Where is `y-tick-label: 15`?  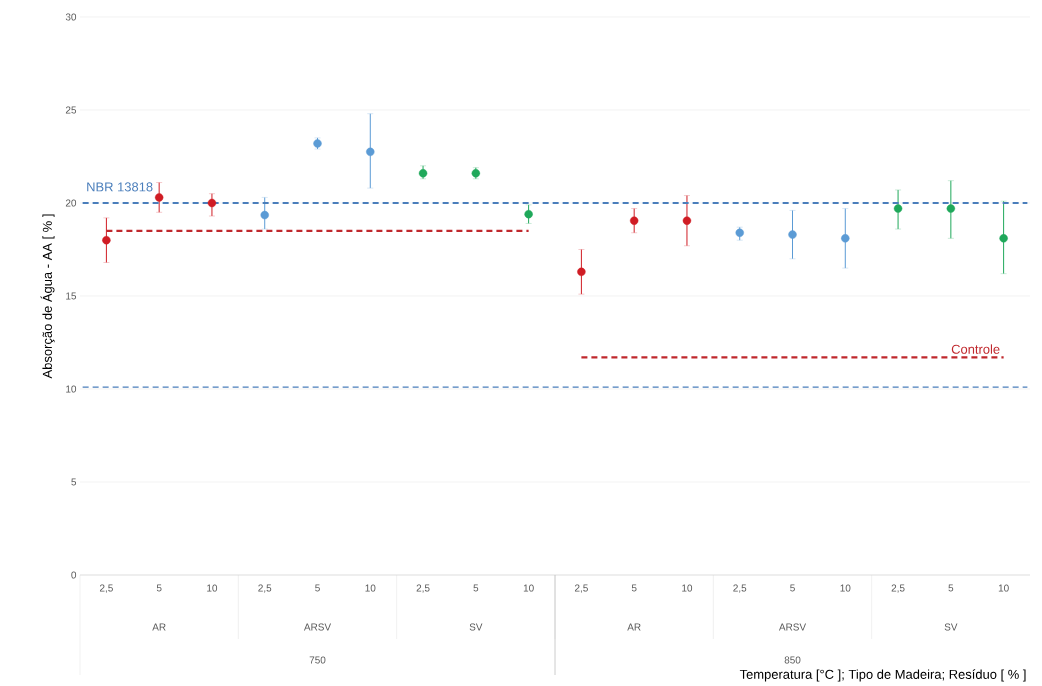
y-tick-label: 15 is located at coordinates (71, 296).